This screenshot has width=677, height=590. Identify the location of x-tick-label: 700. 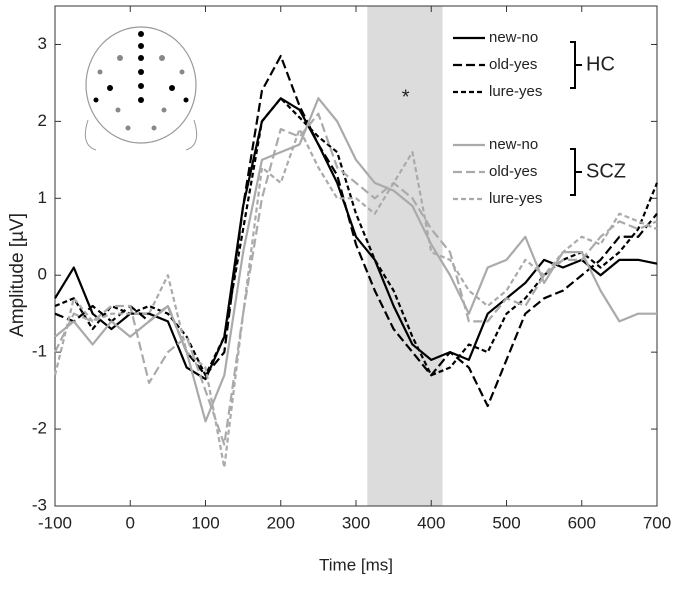
(657, 522).